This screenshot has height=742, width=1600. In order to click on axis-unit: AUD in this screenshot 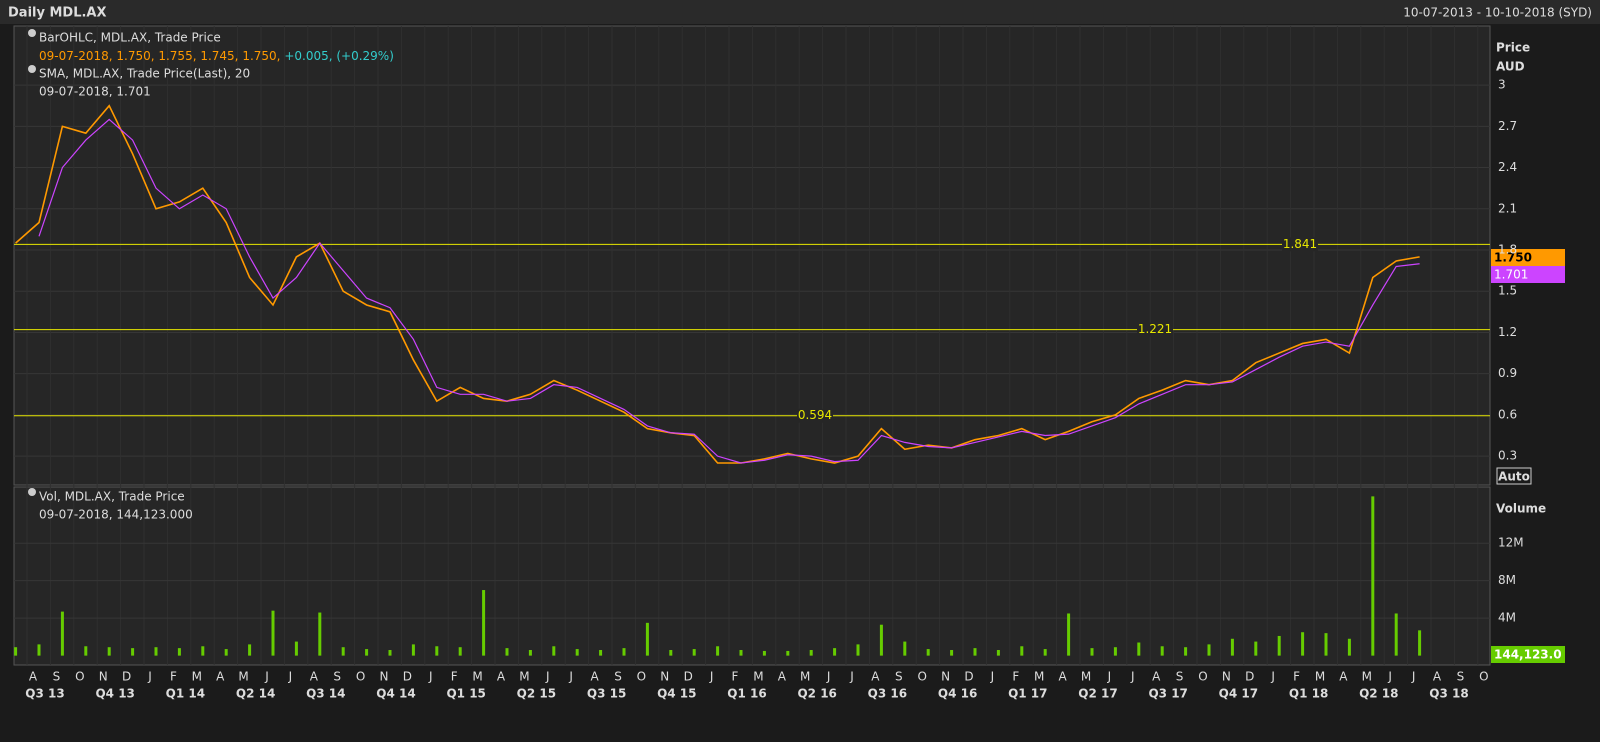, I will do `click(1510, 67)`.